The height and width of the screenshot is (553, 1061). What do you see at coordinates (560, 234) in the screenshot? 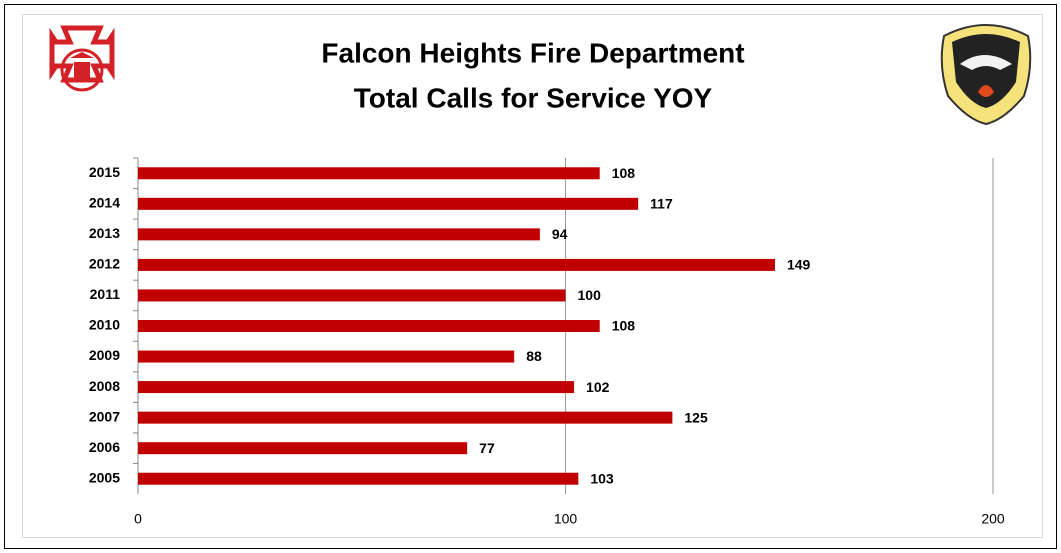
I see `data-label: 94` at bounding box center [560, 234].